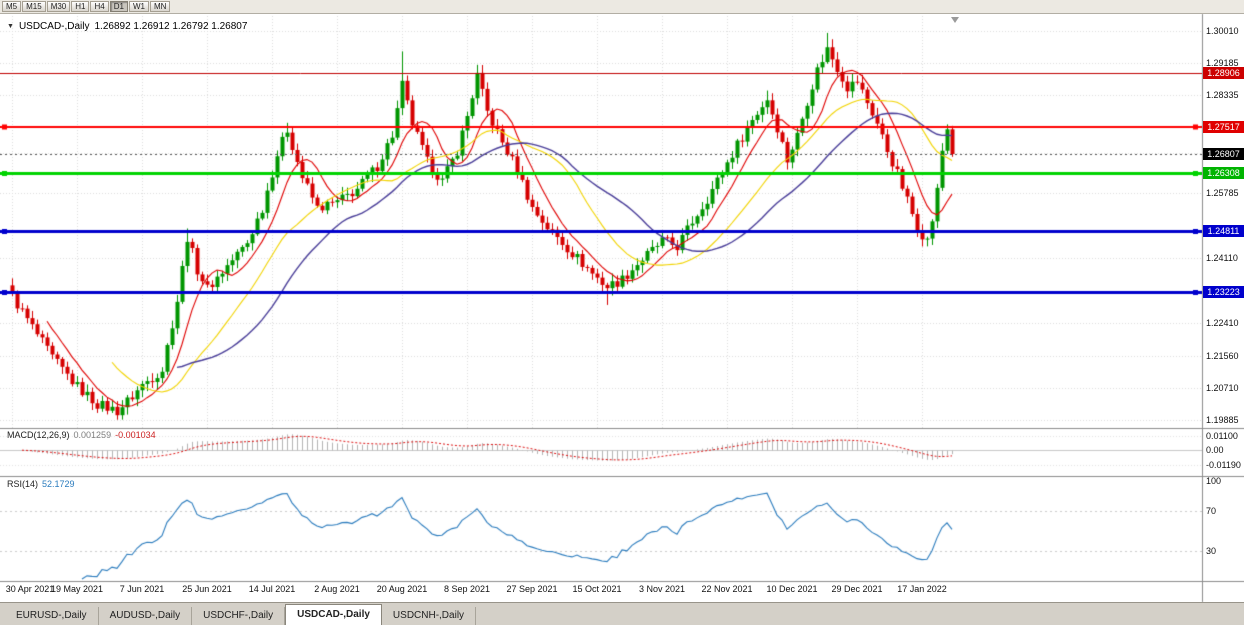 Image resolution: width=1244 pixels, height=625 pixels. What do you see at coordinates (662, 589) in the screenshot?
I see `x-axis-date-label: 3 Nov 2021` at bounding box center [662, 589].